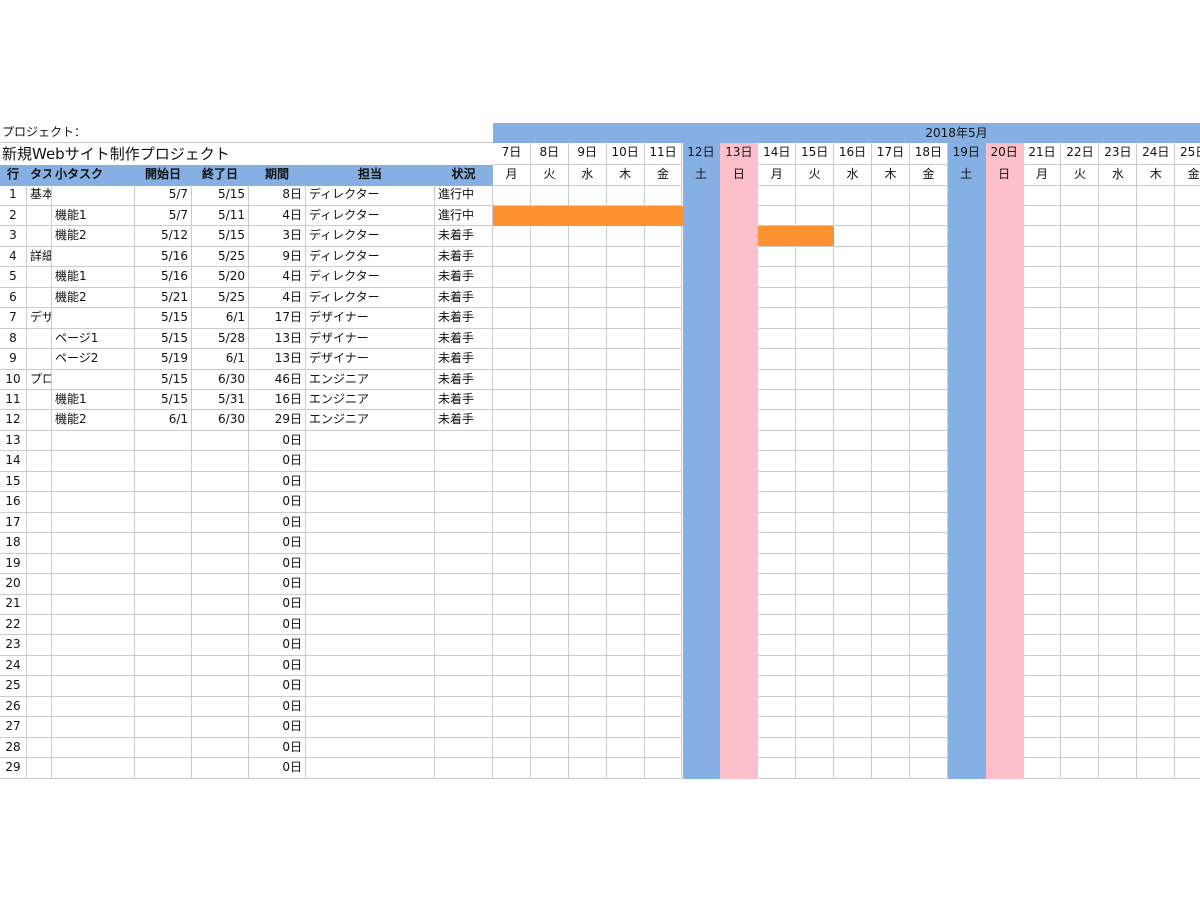 This screenshot has width=1200, height=900. Describe the element at coordinates (13, 461) in the screenshot. I see `cell-n: 14` at that location.